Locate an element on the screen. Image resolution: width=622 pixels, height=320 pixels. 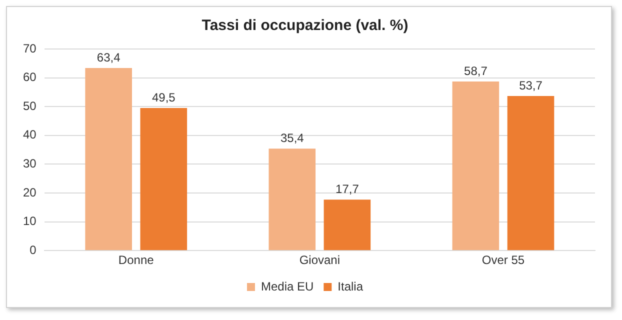
data-label: 63,4 is located at coordinates (108, 57).